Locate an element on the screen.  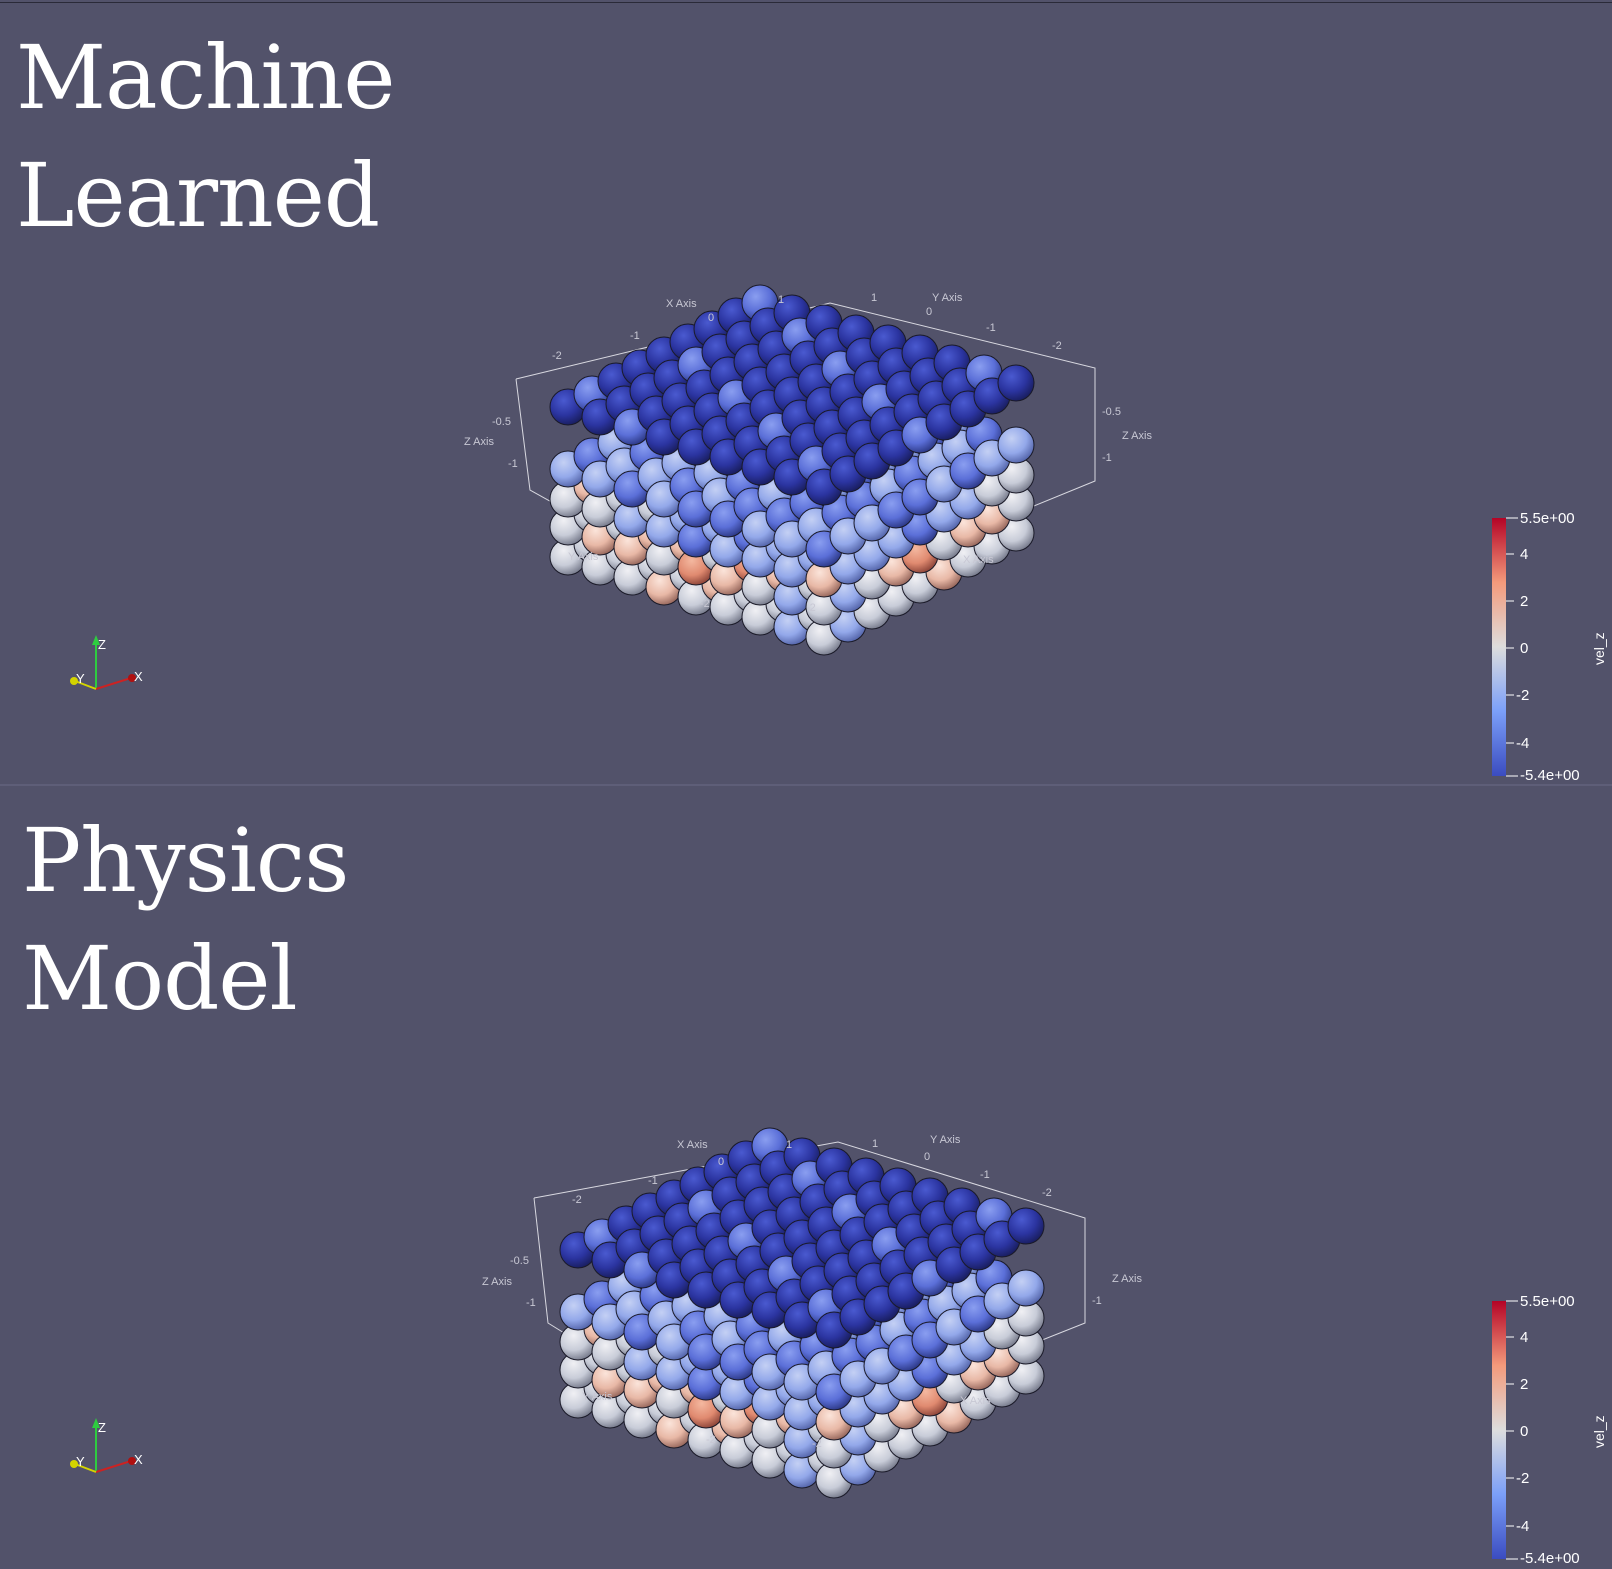
title-line-1: Physics is located at coordinates (185, 860).